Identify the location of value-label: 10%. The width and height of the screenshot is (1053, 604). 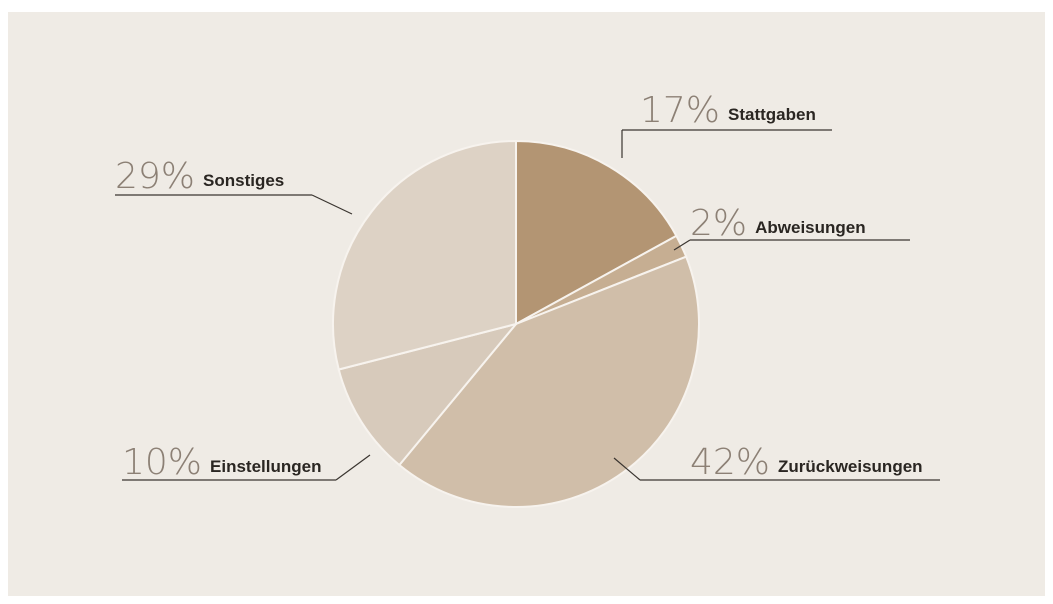
(162, 462).